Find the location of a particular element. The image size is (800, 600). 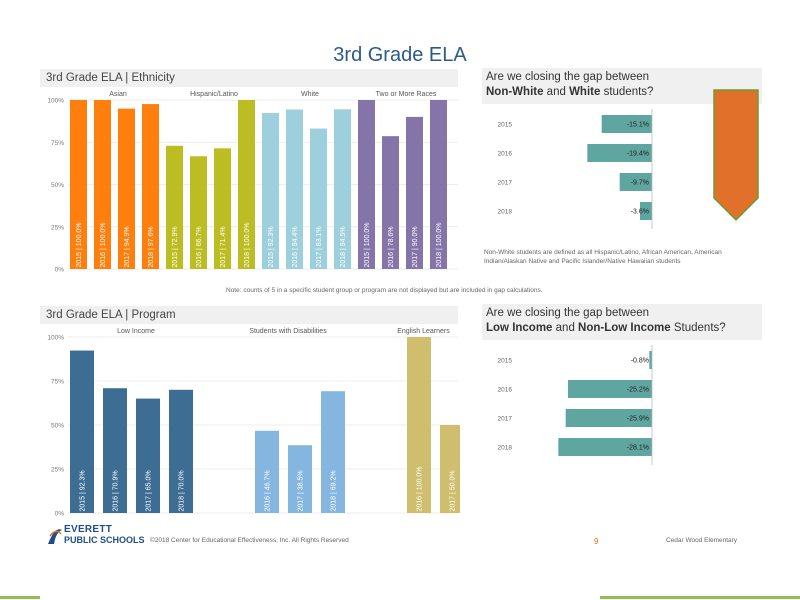

gap2-group-b: Non-Low Income is located at coordinates (624, 328).